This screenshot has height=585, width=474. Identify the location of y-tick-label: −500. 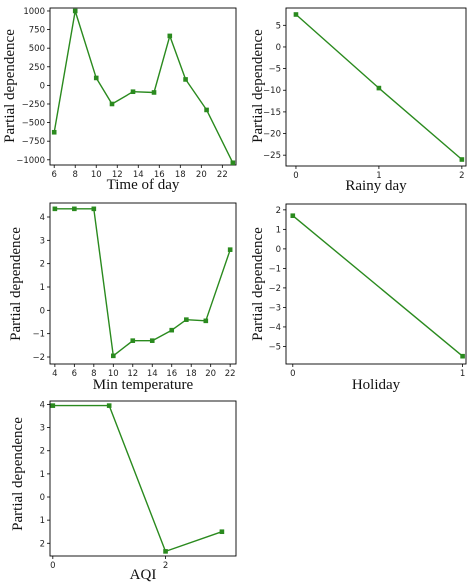
(33, 124).